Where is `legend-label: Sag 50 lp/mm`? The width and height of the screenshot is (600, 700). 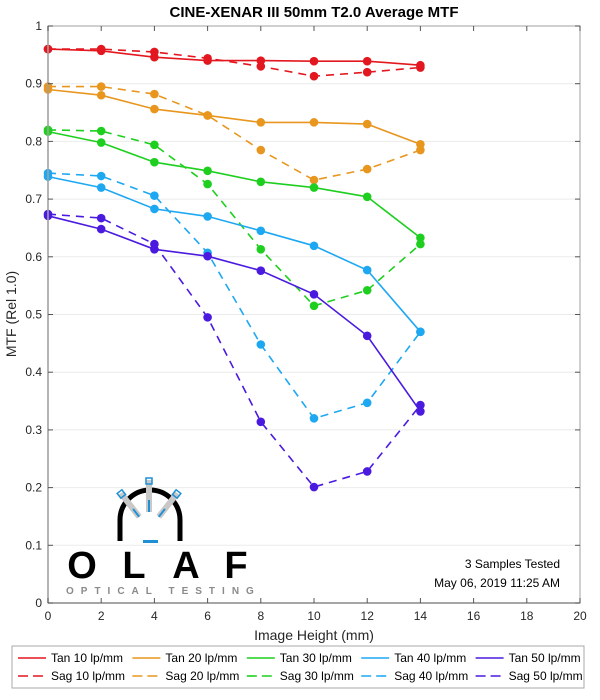
legend-label: Sag 50 lp/mm is located at coordinates (546, 676).